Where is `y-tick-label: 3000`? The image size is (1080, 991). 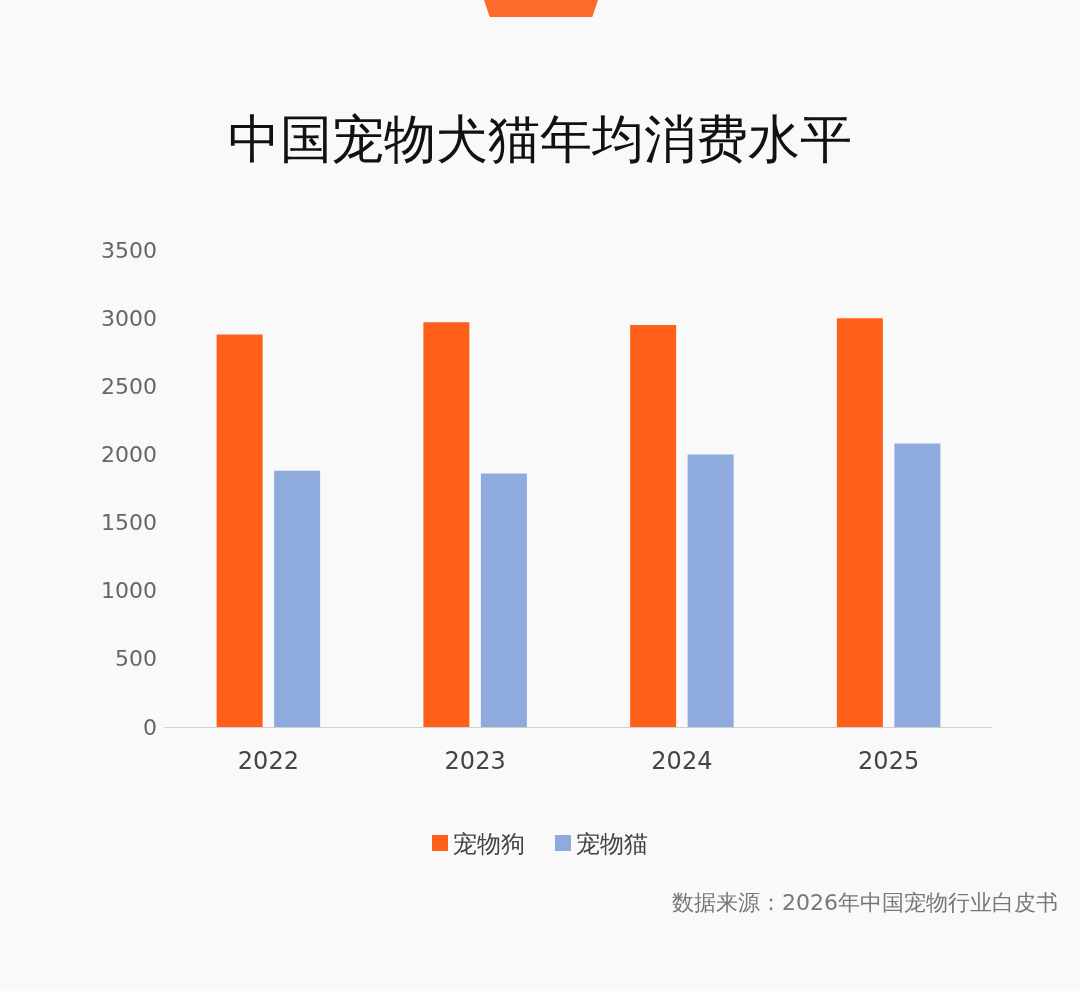 y-tick-label: 3000 is located at coordinates (129, 318).